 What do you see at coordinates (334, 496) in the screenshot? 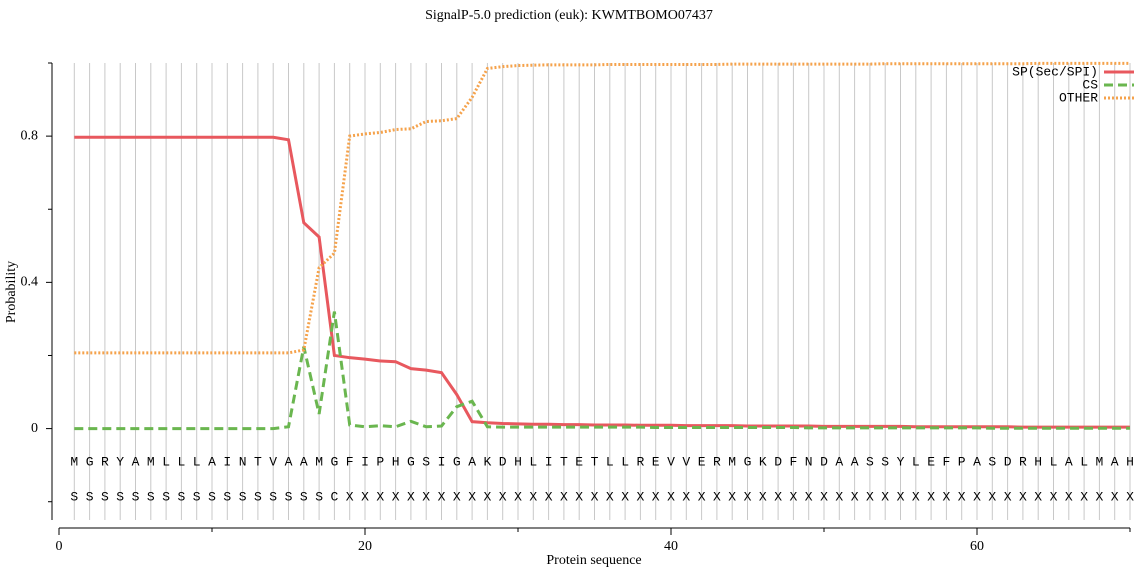
I see `residue-label: C` at bounding box center [334, 496].